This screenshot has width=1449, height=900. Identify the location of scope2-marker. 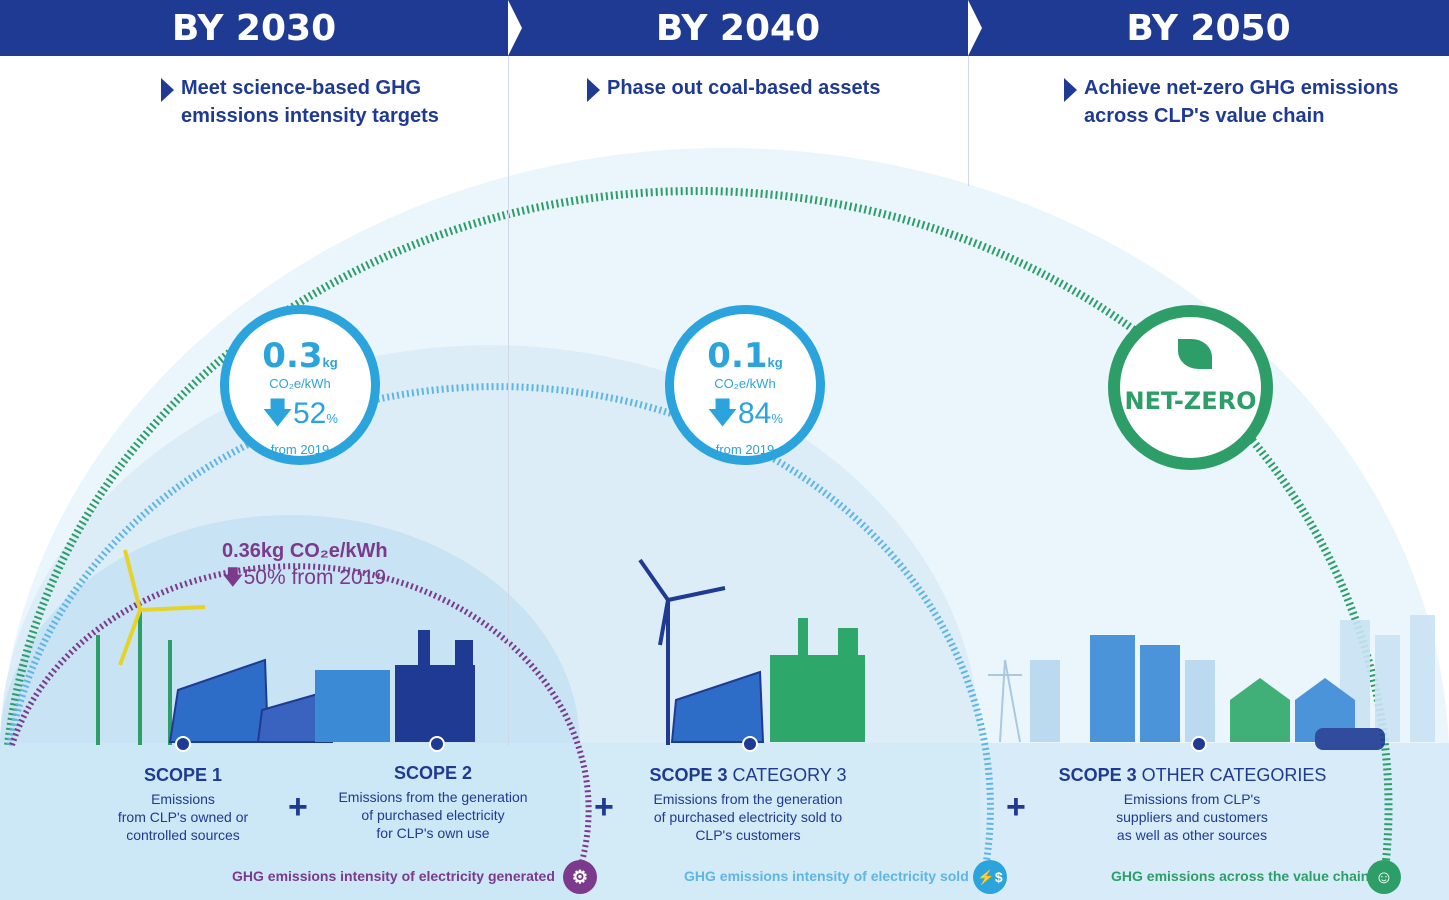
(437, 744).